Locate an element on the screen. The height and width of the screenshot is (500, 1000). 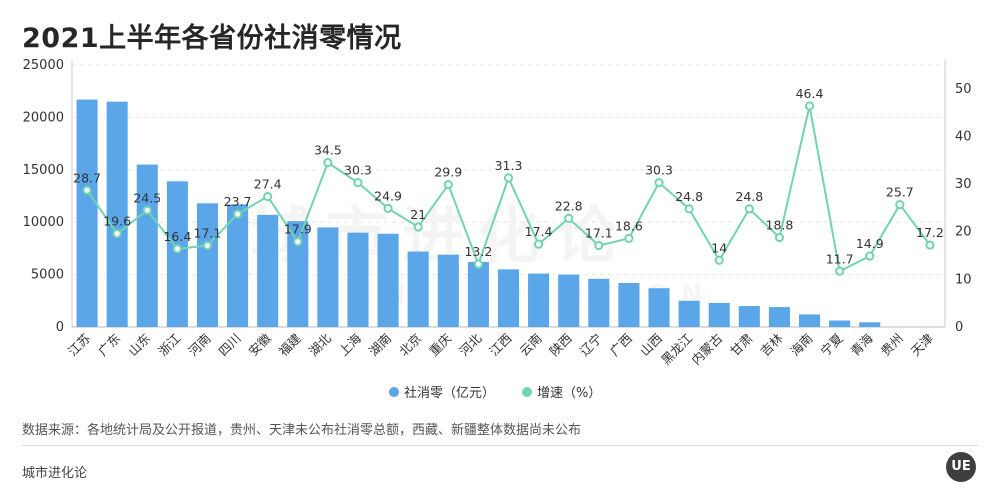
data-label: 24.5 is located at coordinates (147, 197).